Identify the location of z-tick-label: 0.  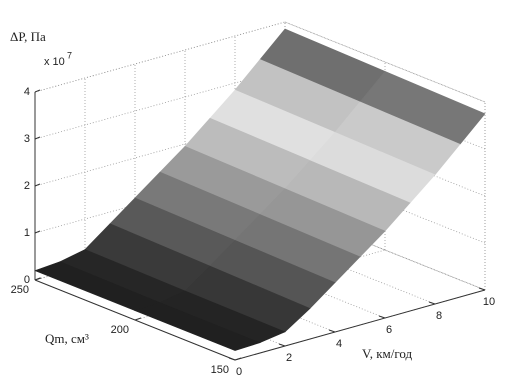
(27, 280).